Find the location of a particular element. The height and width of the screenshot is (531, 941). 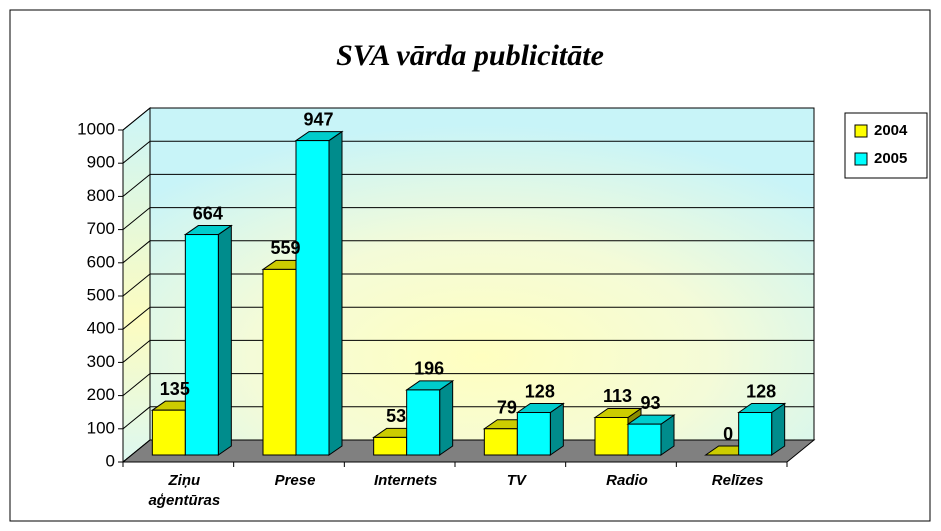

x-tick-label: Relīzes is located at coordinates (737, 480).